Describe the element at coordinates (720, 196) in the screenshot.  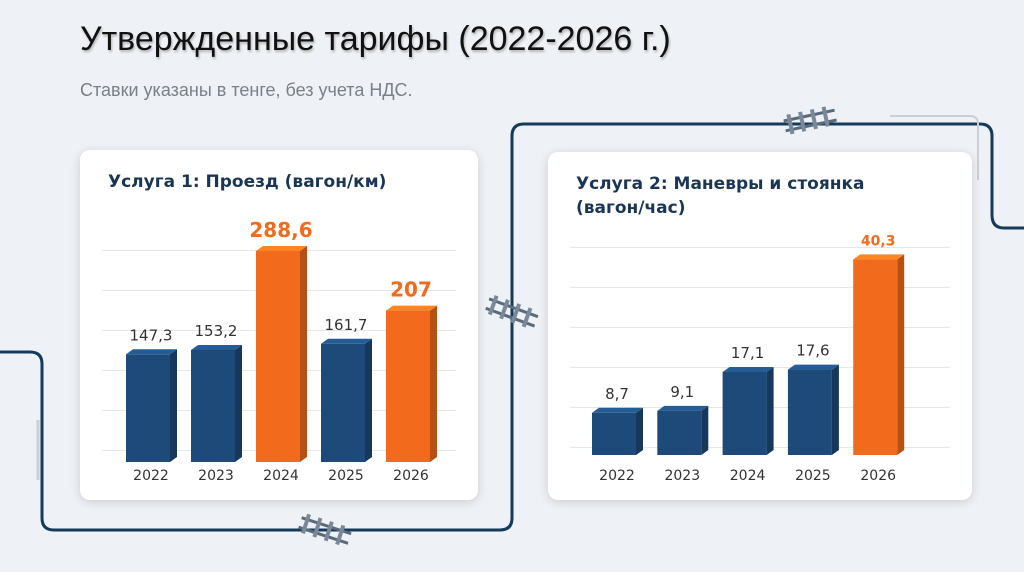
I see `chart-title: Услуга 2: Маневры и стоянка (вагон/час)` at that location.